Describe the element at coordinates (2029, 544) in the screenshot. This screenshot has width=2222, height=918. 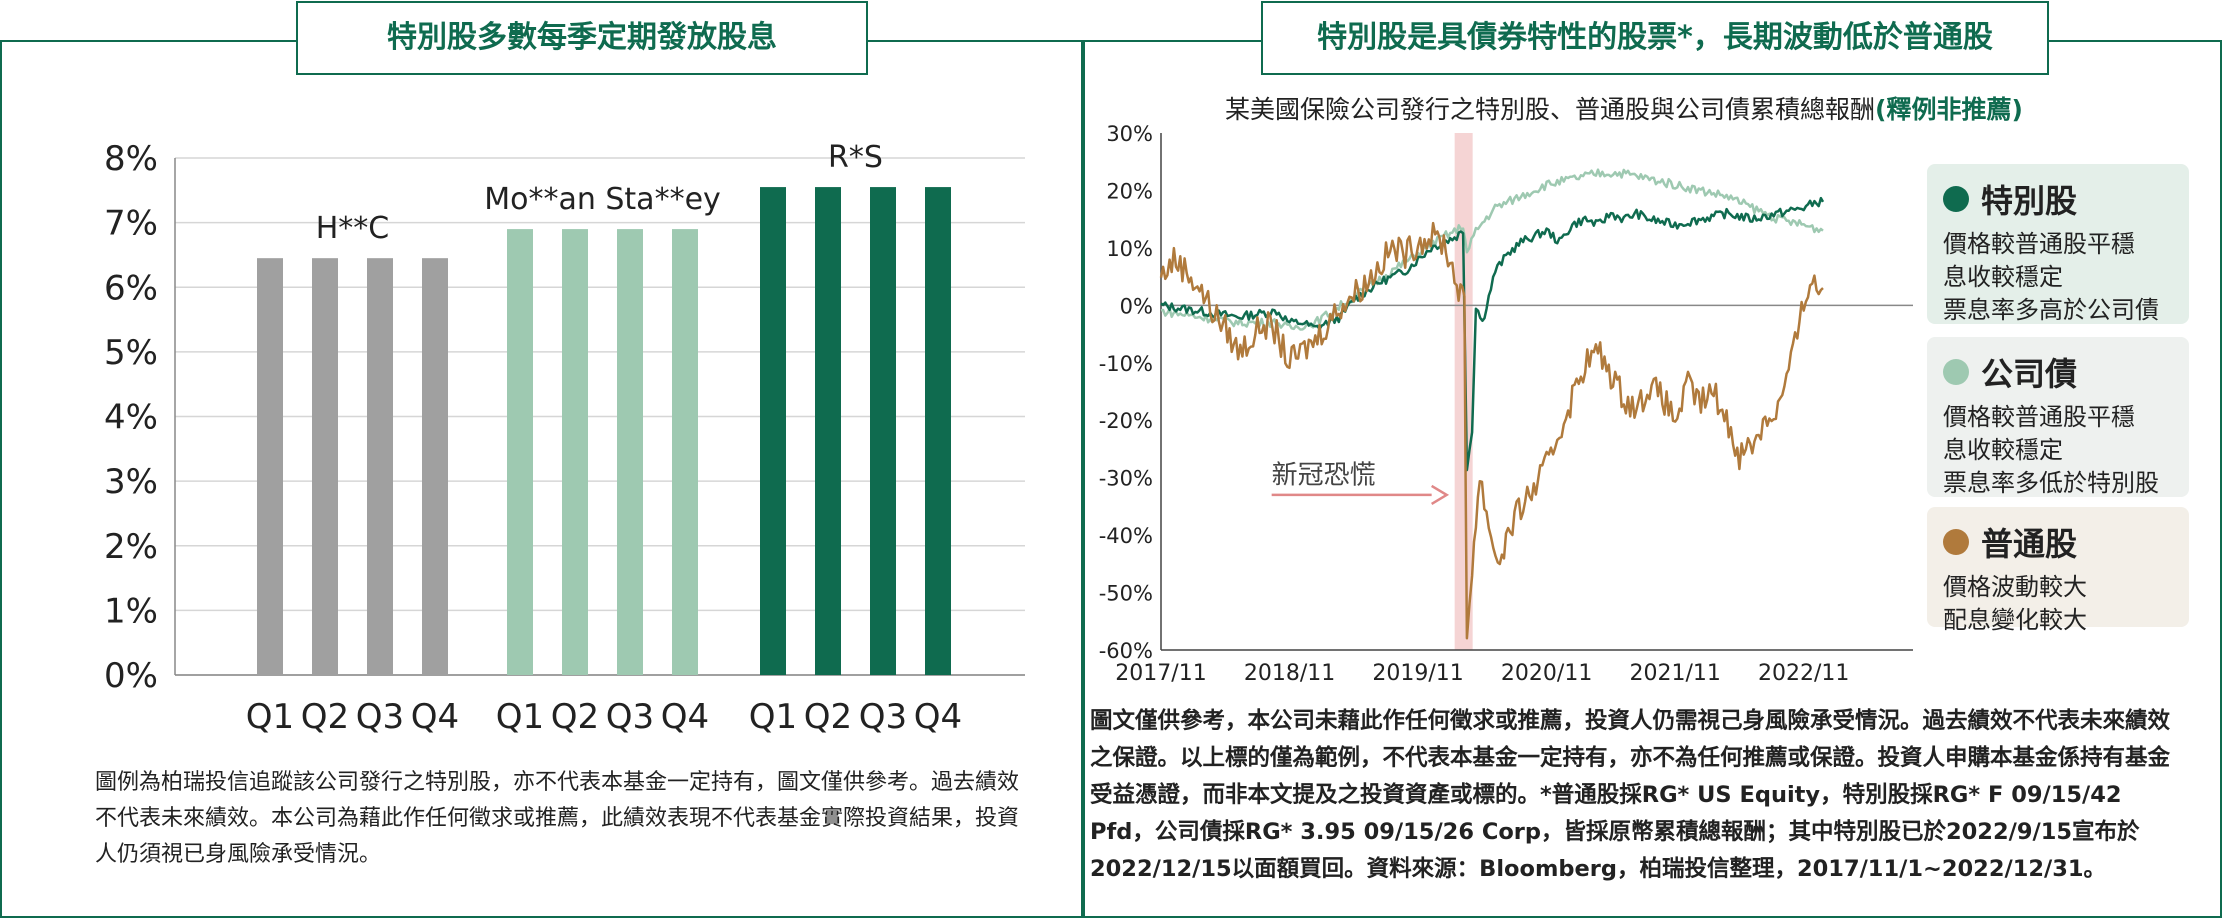
I see `legend-name: 普通股` at that location.